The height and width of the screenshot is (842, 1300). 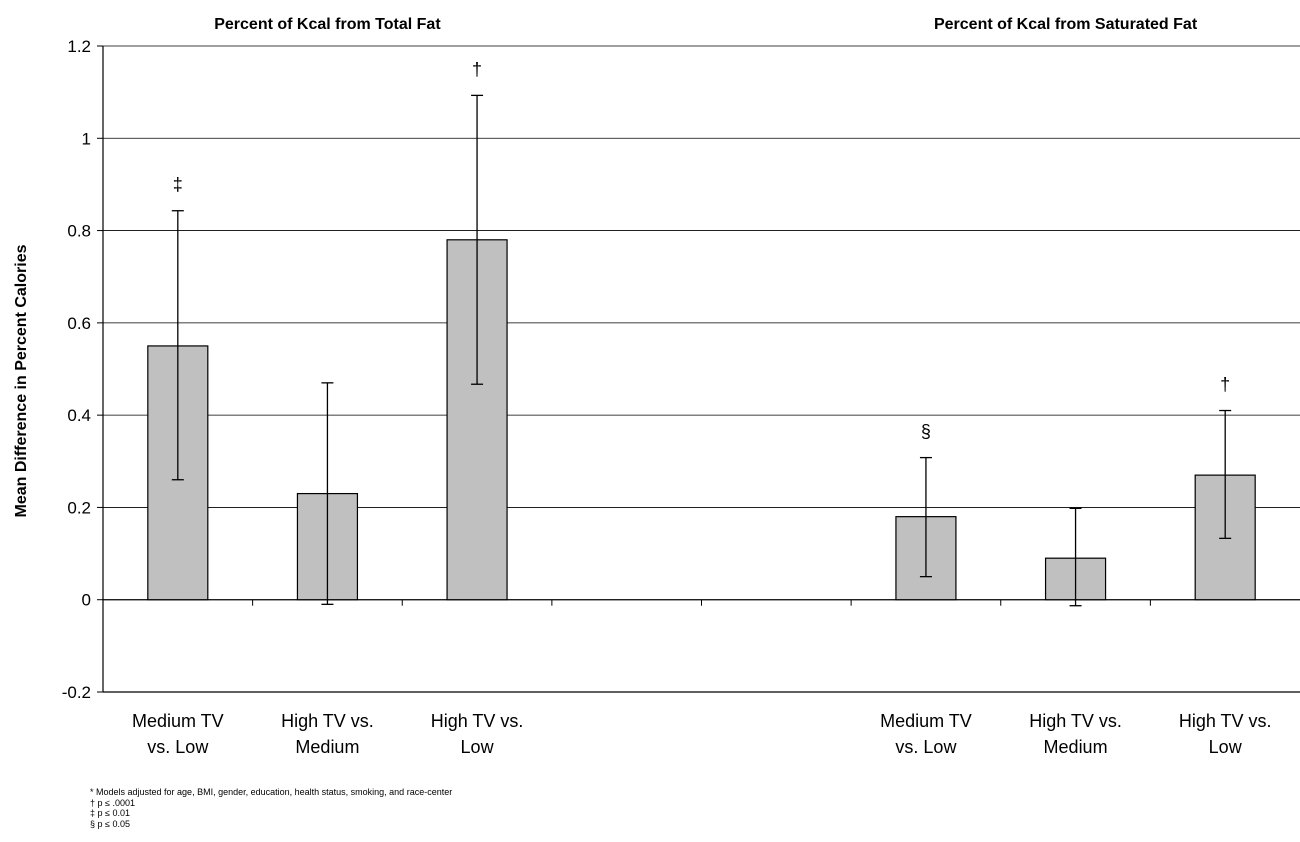 What do you see at coordinates (79, 415) in the screenshot?
I see `y-tick-label: 0.4` at bounding box center [79, 415].